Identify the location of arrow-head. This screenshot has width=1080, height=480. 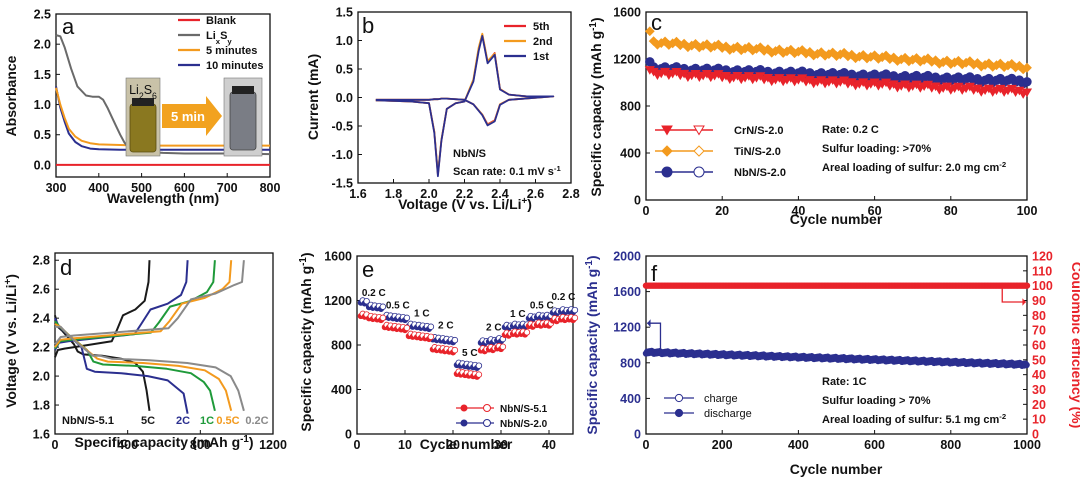
(649, 323).